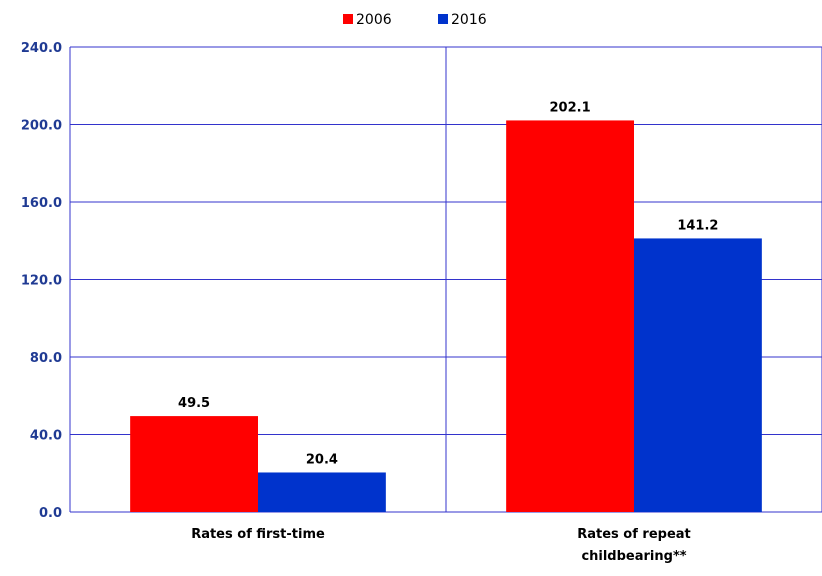 The width and height of the screenshot is (822, 576). What do you see at coordinates (194, 403) in the screenshot?
I see `data-label: 49.5` at bounding box center [194, 403].